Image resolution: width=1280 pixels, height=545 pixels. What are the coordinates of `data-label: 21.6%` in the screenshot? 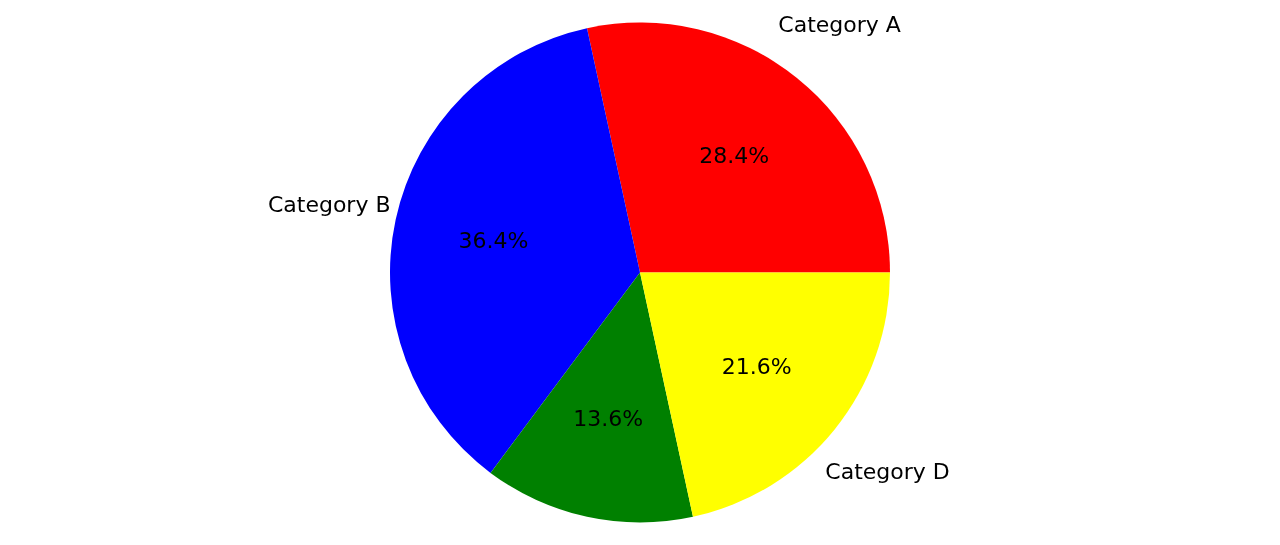 It's located at (756, 366).